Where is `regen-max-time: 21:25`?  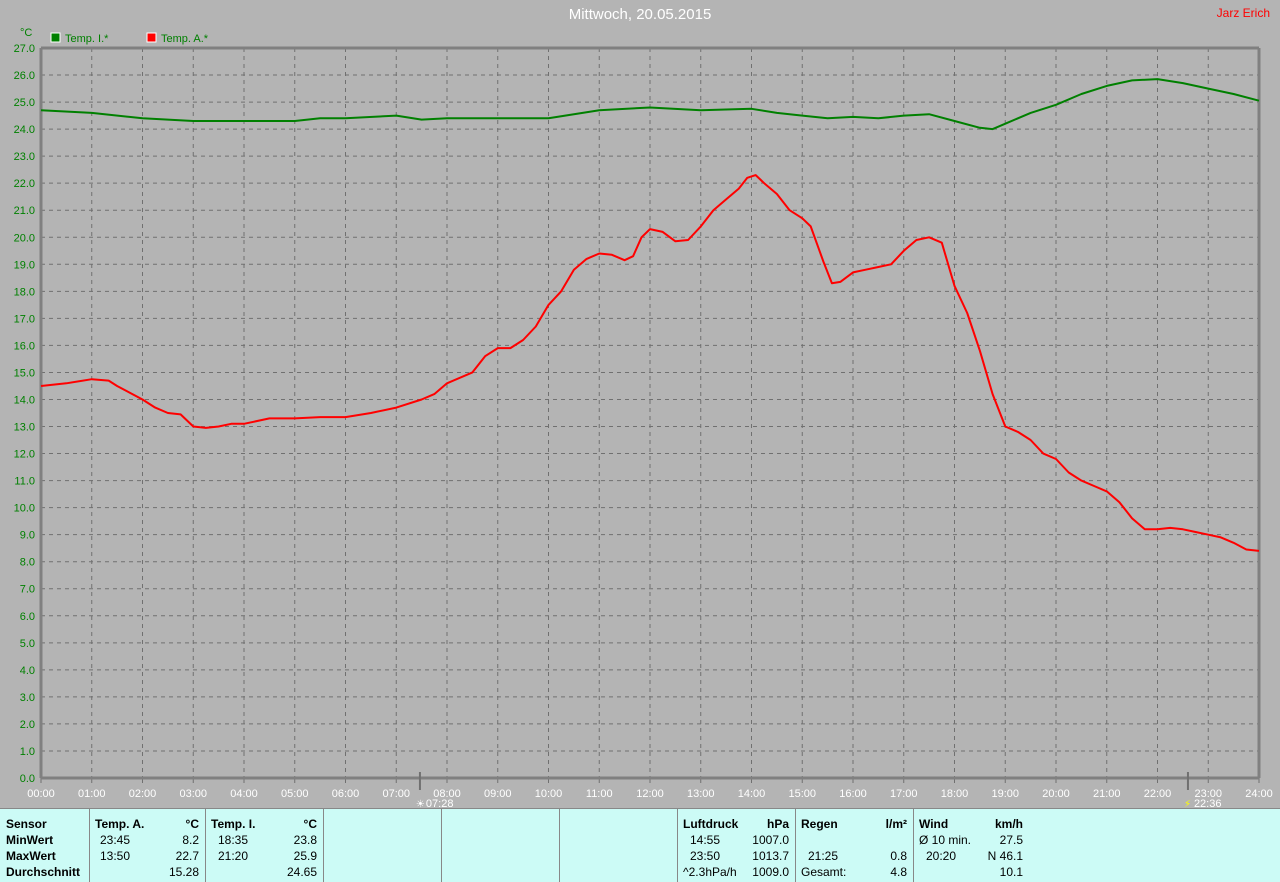
regen-max-time: 21:25 is located at coordinates (823, 856).